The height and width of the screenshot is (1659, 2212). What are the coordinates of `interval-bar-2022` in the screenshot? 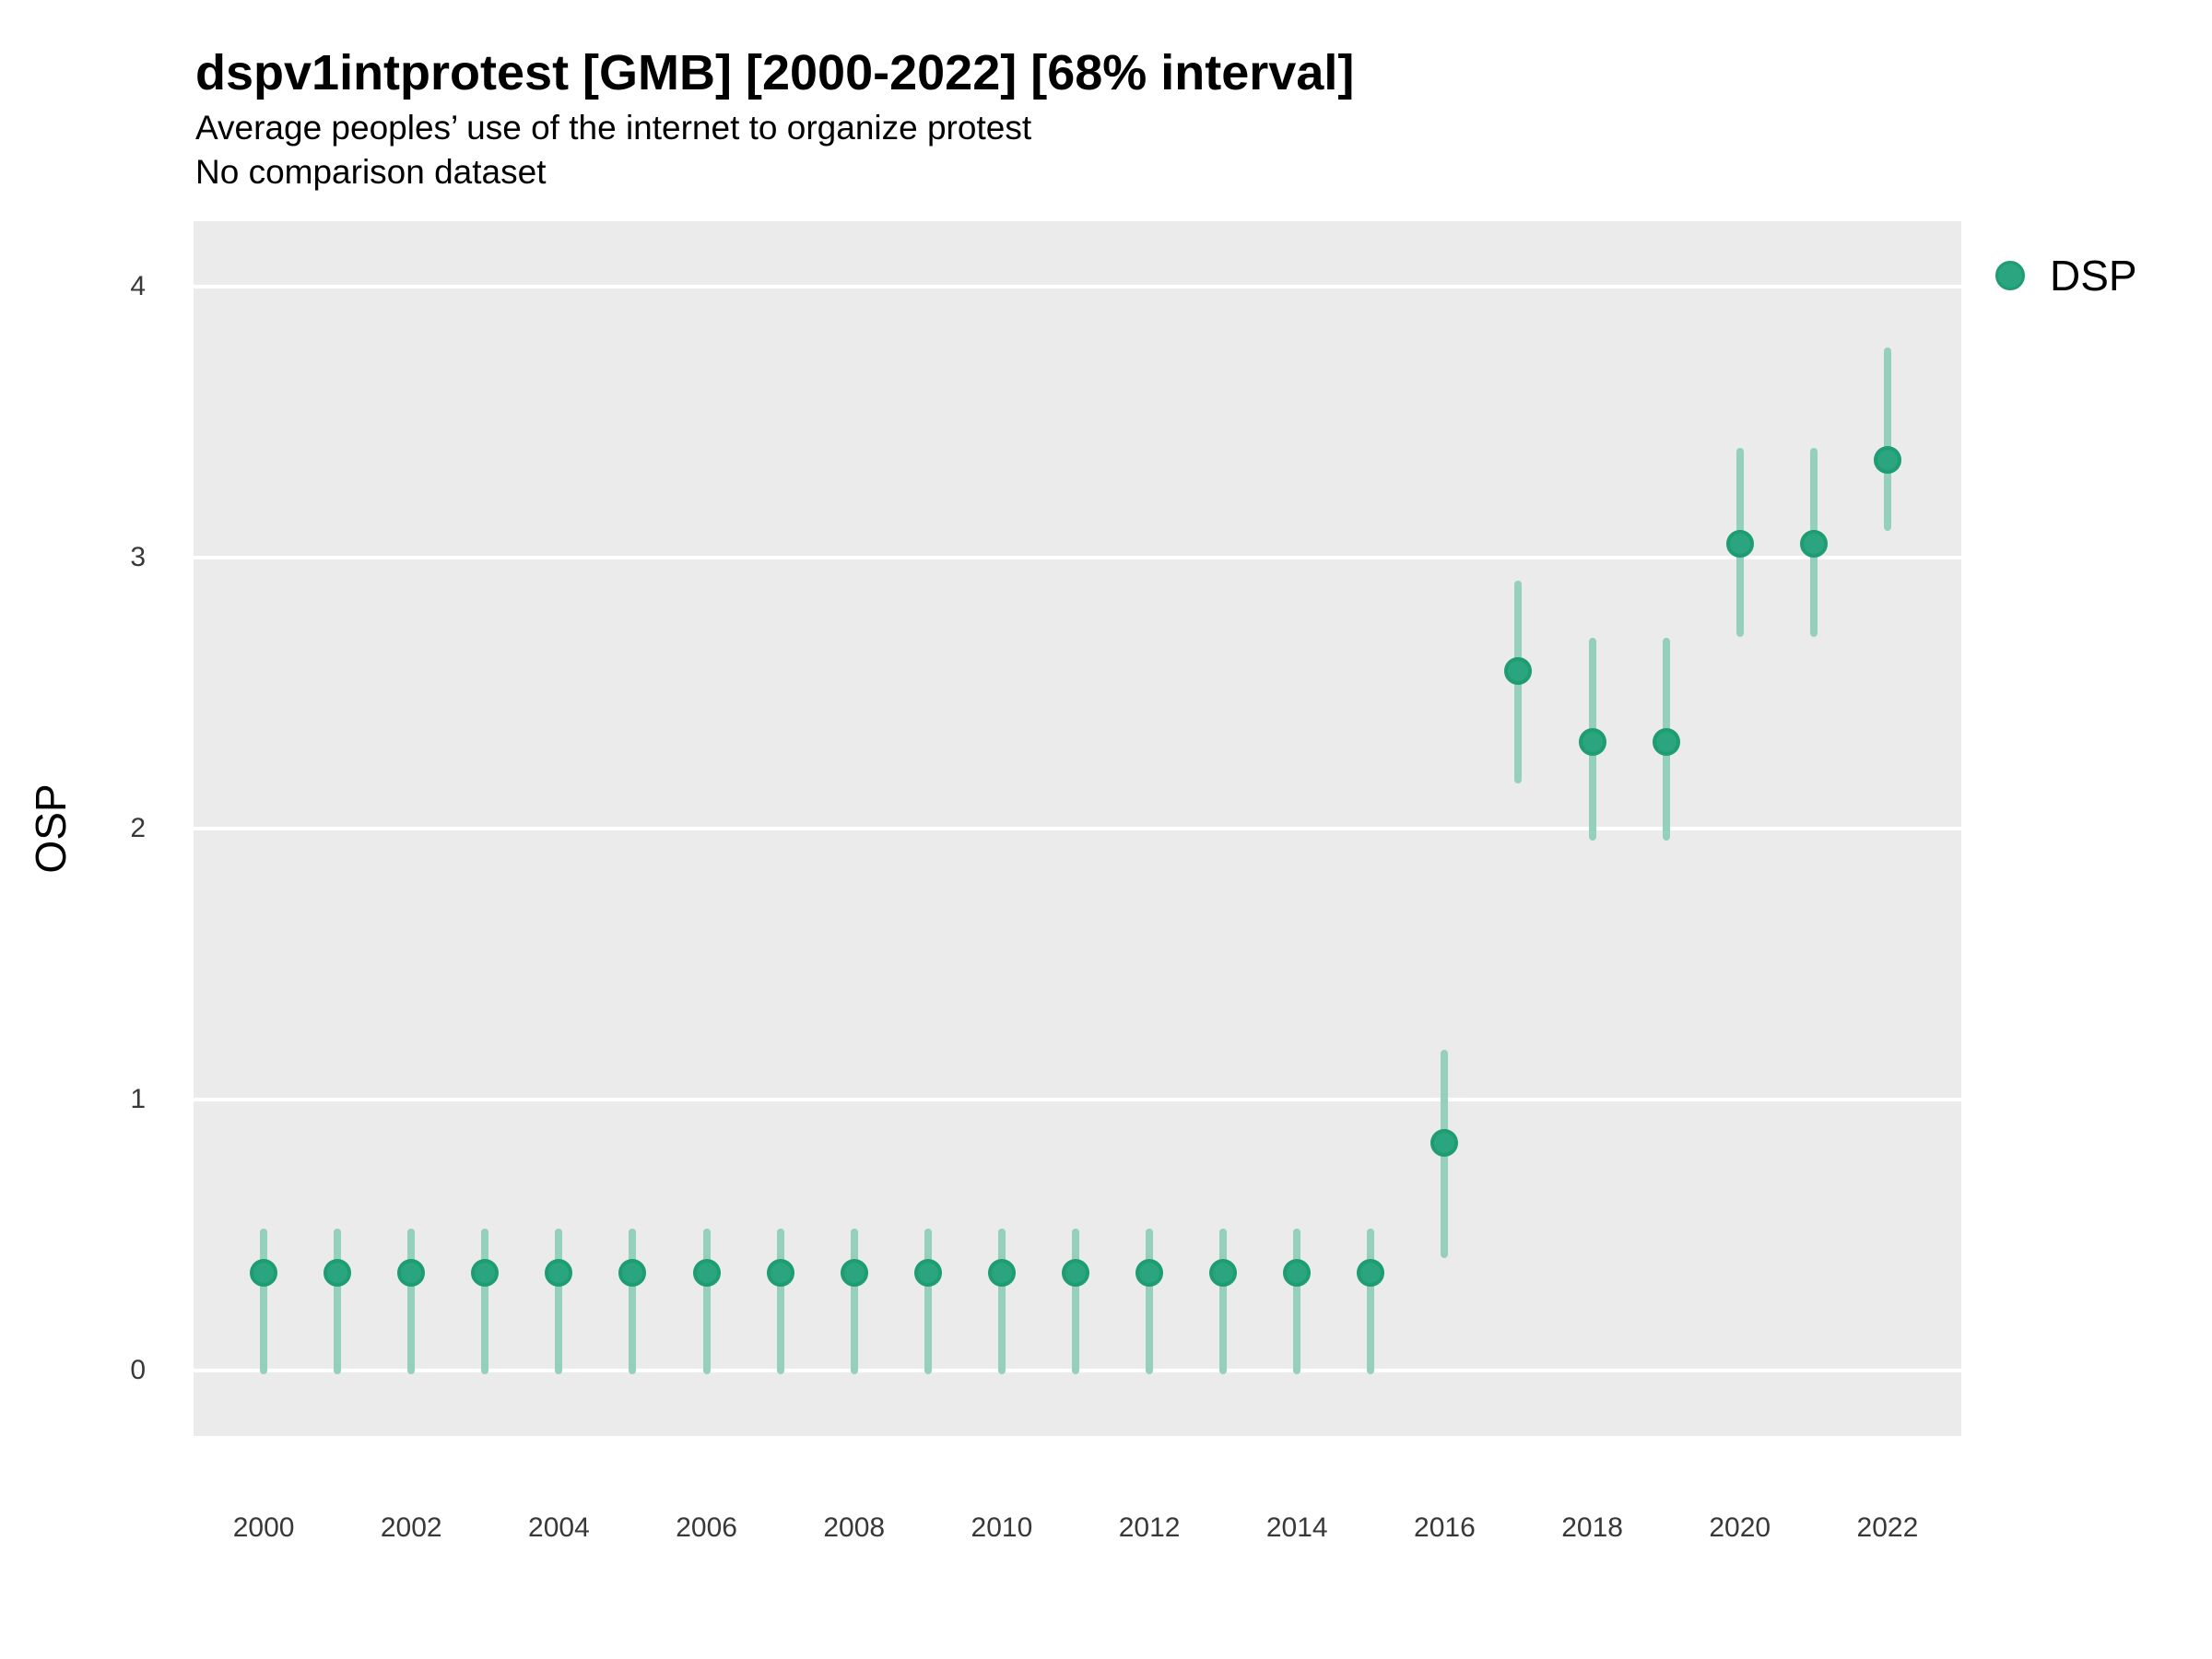 It's located at (1887, 439).